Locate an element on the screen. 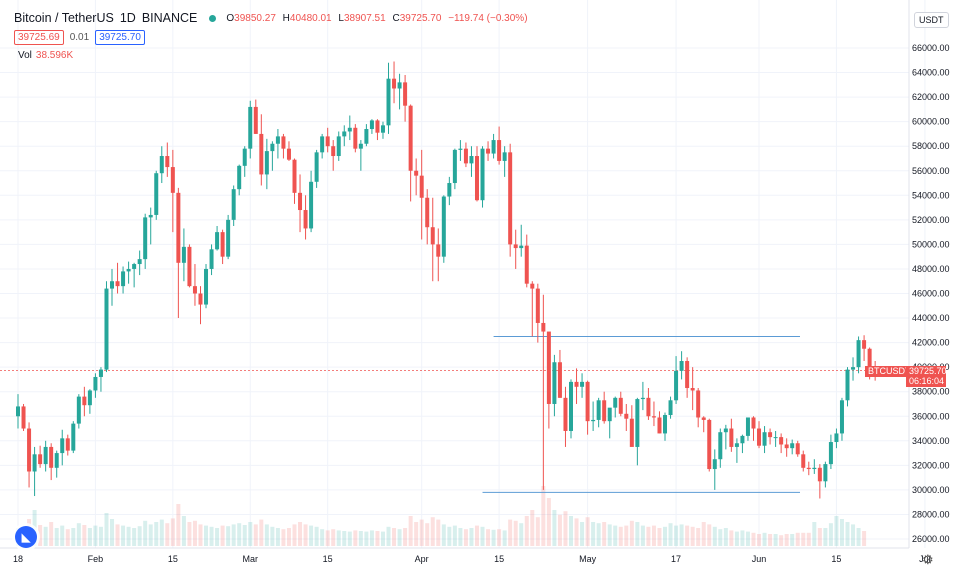  gear-icon: ⚙ is located at coordinates (928, 559).